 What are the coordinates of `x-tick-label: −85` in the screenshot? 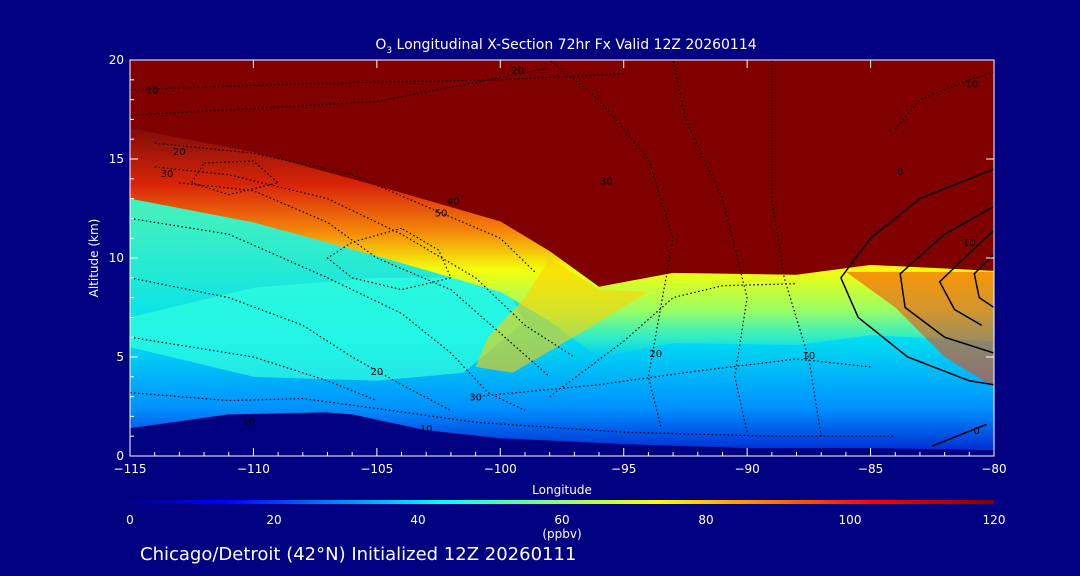 It's located at (870, 469).